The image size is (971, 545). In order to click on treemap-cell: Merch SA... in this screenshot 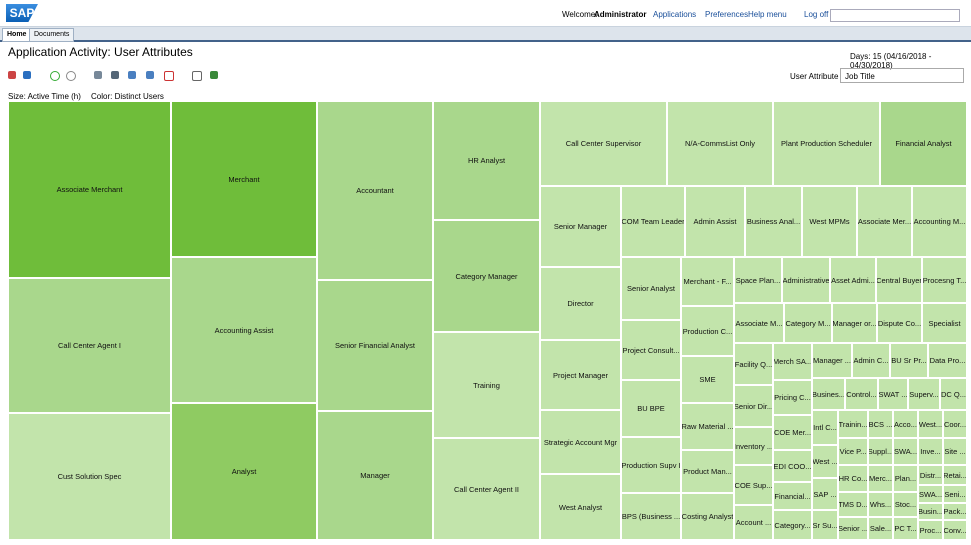, I will do `click(792, 361)`.